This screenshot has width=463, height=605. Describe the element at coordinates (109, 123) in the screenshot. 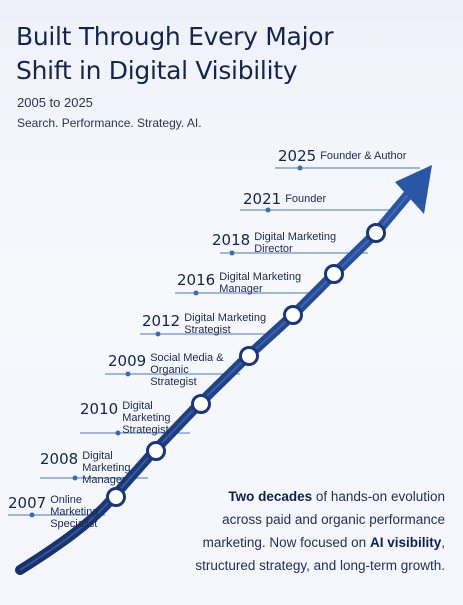

I see `tagline: Search. Performance. Strategy. AI.` at that location.